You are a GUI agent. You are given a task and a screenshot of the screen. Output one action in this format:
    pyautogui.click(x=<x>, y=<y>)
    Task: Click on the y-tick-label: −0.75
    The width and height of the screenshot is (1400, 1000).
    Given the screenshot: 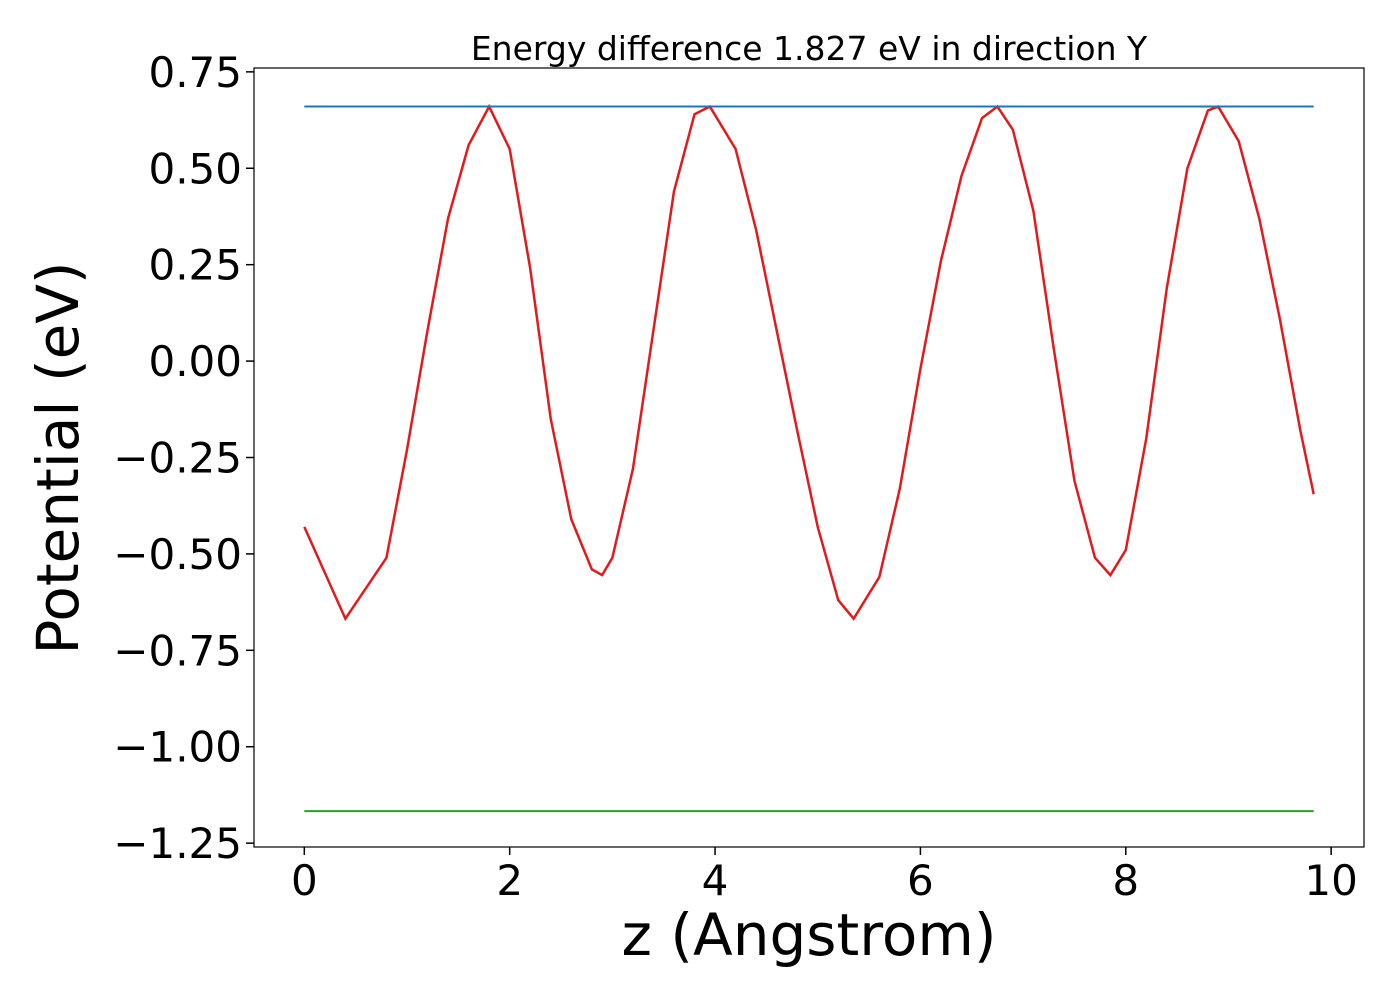 What is the action you would take?
    pyautogui.click(x=177, y=650)
    